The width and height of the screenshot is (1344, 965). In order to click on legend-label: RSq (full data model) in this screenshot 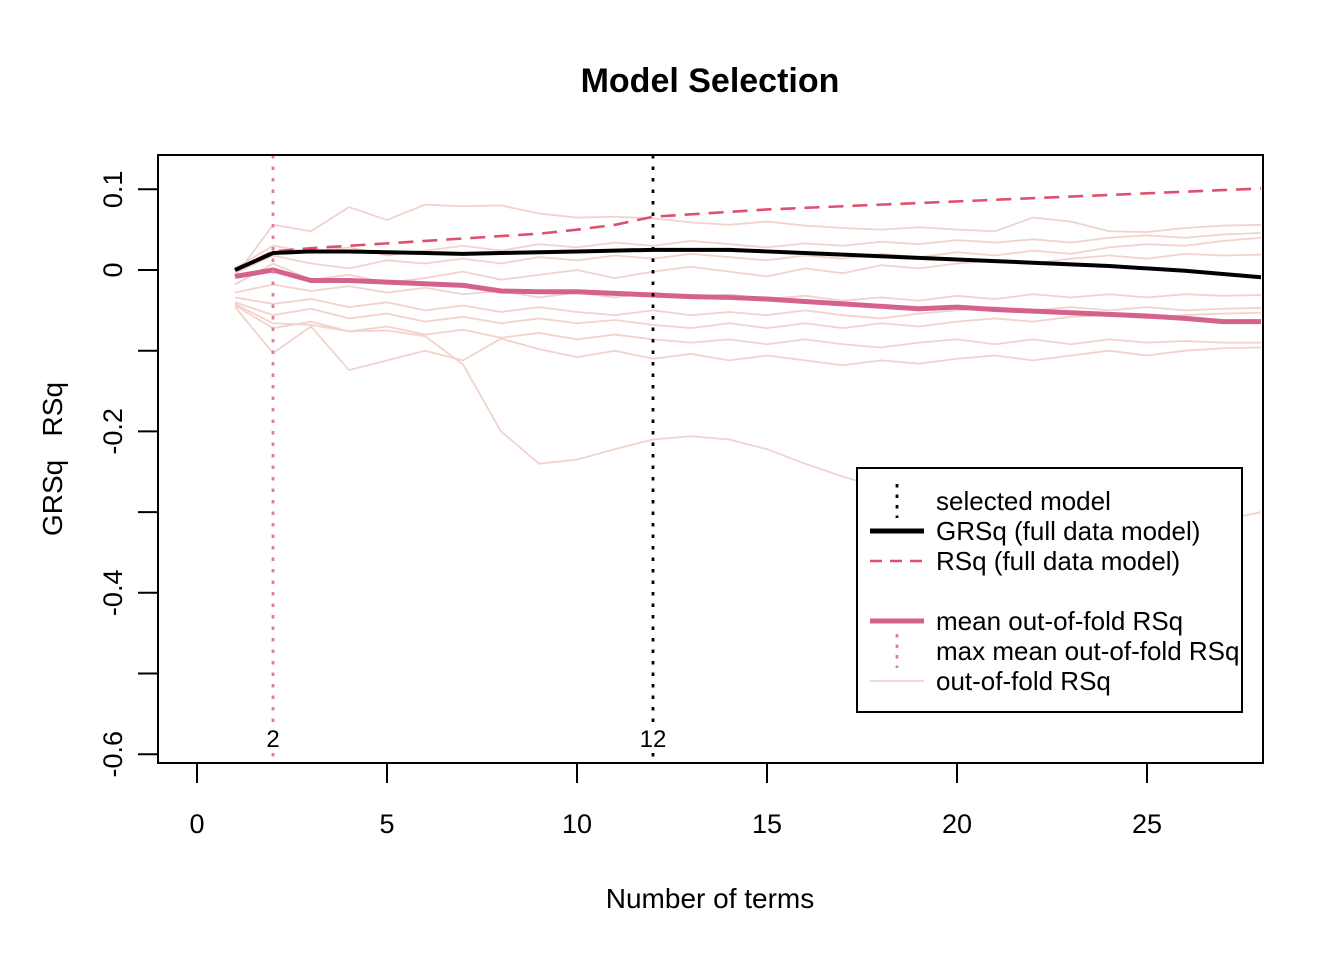, I will do `click(1058, 561)`.